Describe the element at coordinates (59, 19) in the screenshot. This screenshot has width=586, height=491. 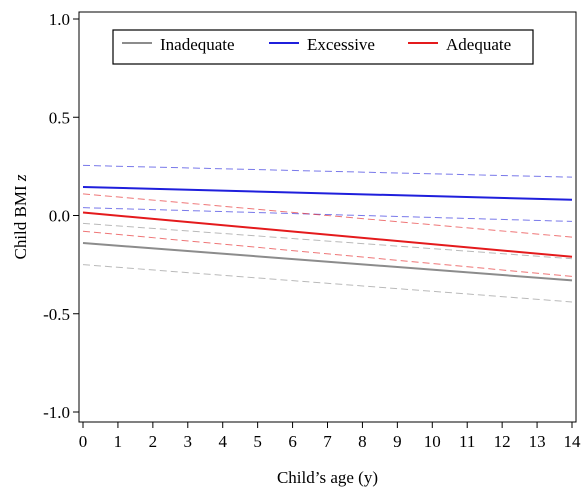
I see `y-tick-label: 1.0` at that location.